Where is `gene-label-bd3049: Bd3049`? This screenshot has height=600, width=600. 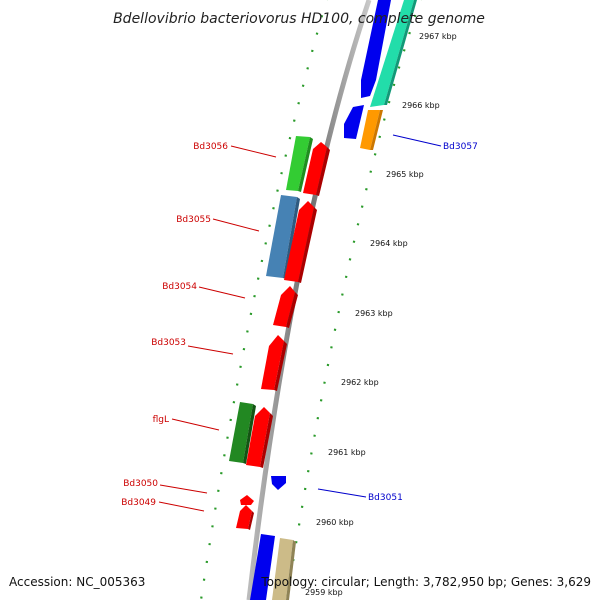 gene-label-bd3049: Bd3049 is located at coordinates (138, 503).